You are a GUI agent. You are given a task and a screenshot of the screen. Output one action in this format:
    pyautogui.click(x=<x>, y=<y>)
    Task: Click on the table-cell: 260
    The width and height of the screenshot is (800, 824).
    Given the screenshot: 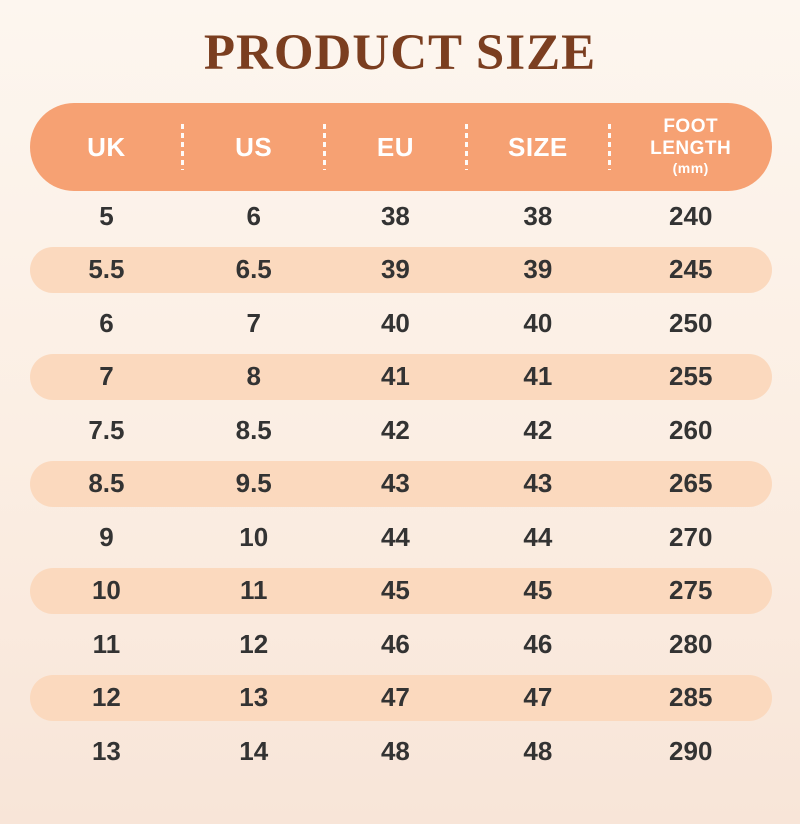 What is the action you would take?
    pyautogui.click(x=691, y=429)
    